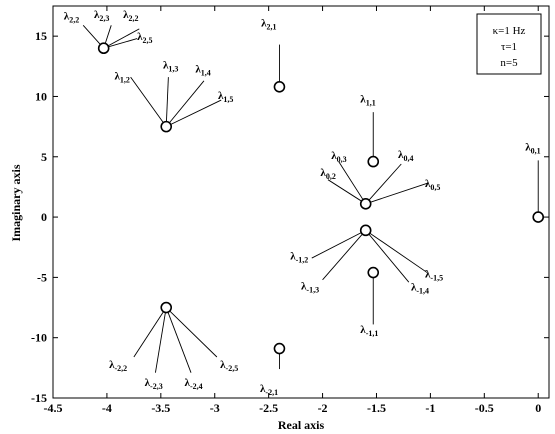 The width and height of the screenshot is (555, 434). What do you see at coordinates (268, 408) in the screenshot?
I see `x-tick-label: -2.5` at bounding box center [268, 408].